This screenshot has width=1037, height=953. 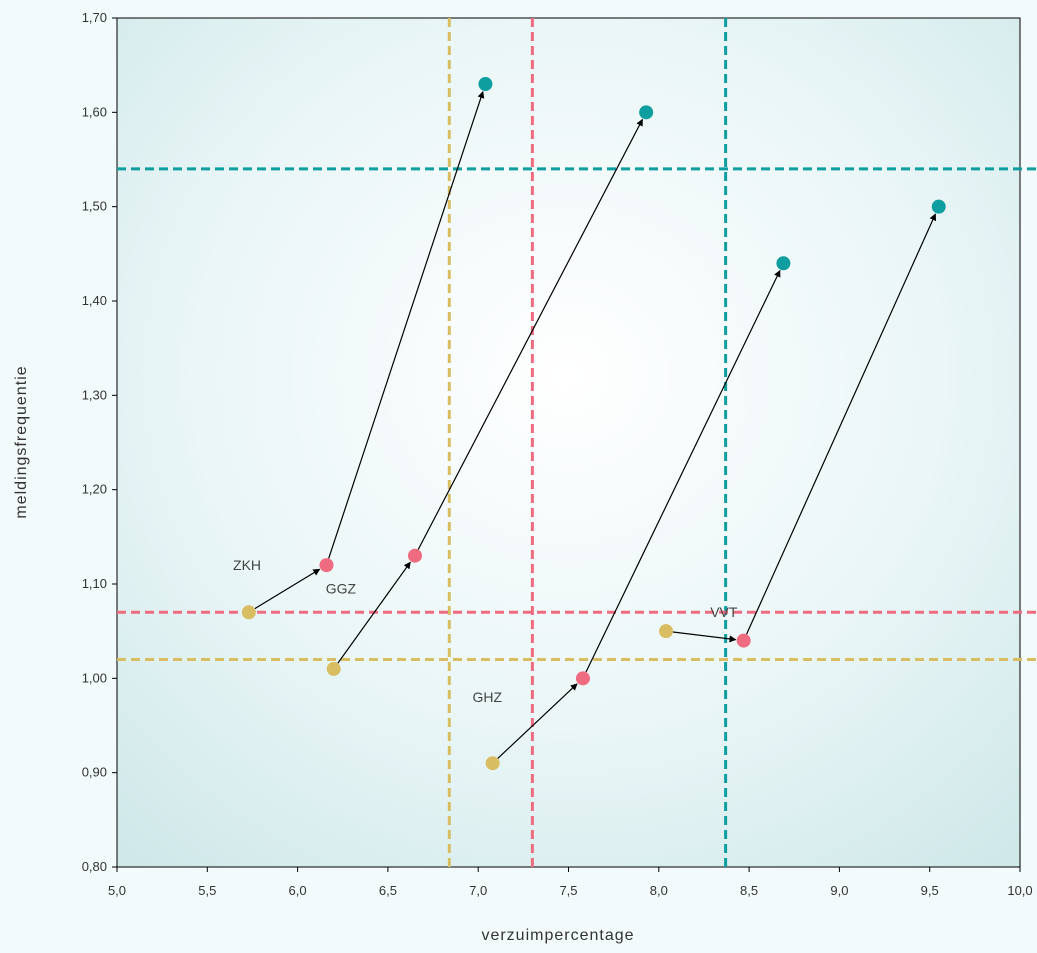 I want to click on x-tick-label: 8,0, so click(x=659, y=890).